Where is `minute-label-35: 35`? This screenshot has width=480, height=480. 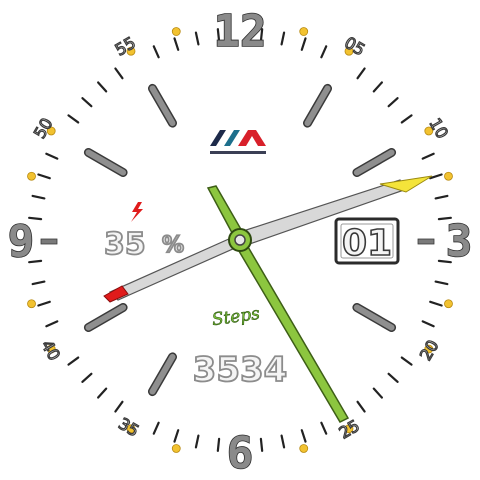
minute-label-35: 35 is located at coordinates (128, 427).